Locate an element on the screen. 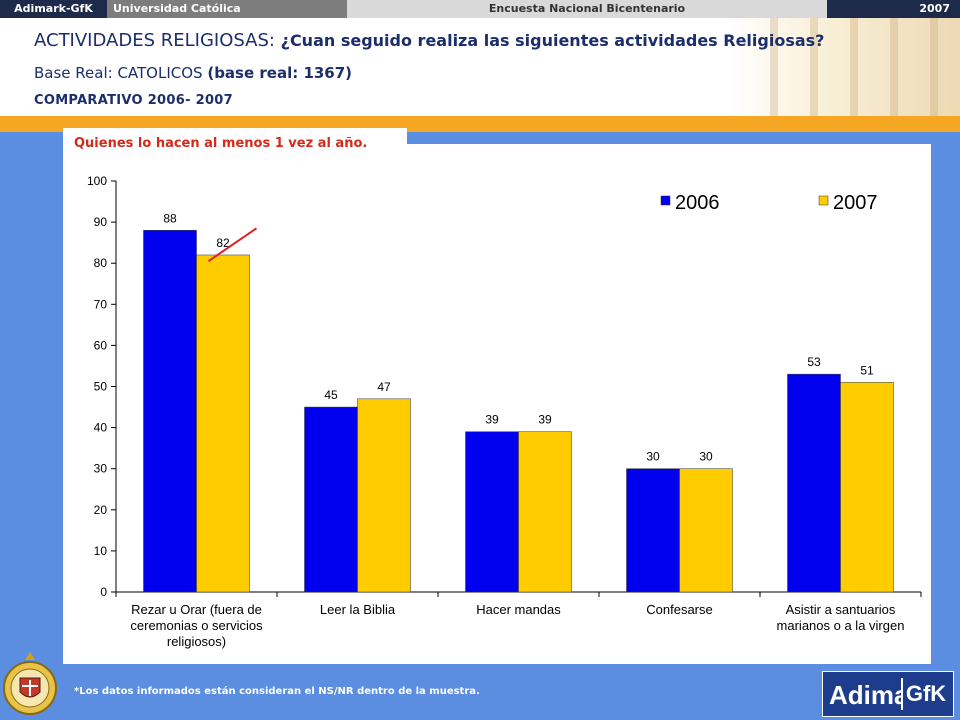 The width and height of the screenshot is (960, 720). university-label: Universidad Católica is located at coordinates (227, 9).